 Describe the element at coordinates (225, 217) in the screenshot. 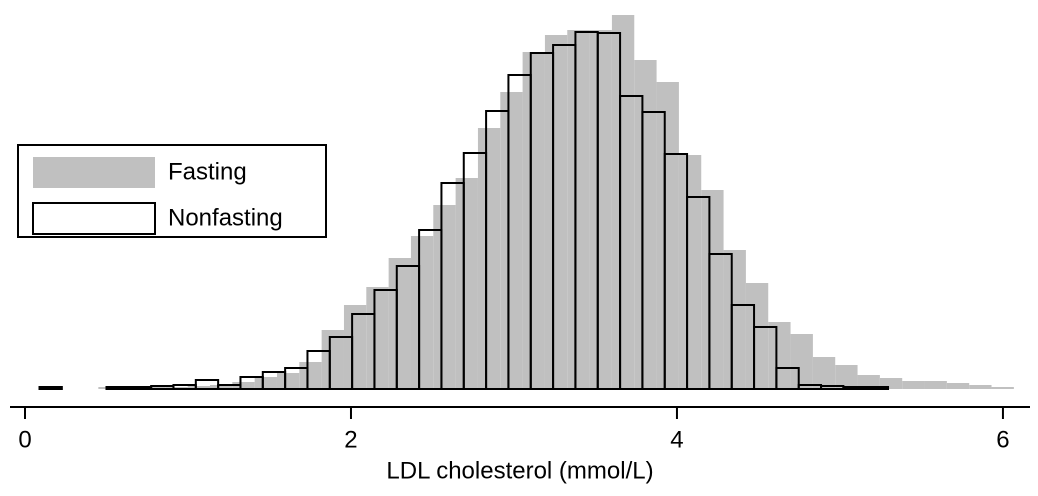

I see `legend-label: Nonfasting` at that location.